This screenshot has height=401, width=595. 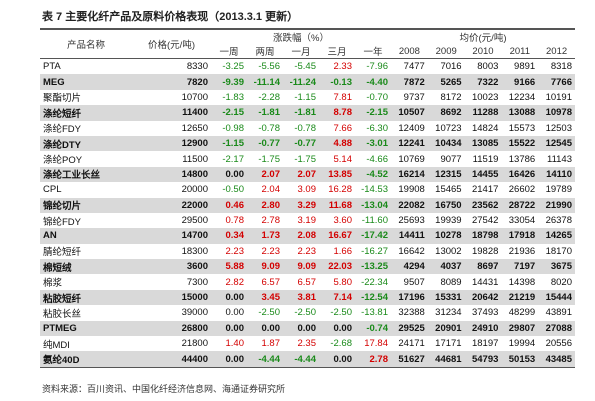 What do you see at coordinates (305, 159) in the screenshot?
I see `change-cell: -1.75` at bounding box center [305, 159].